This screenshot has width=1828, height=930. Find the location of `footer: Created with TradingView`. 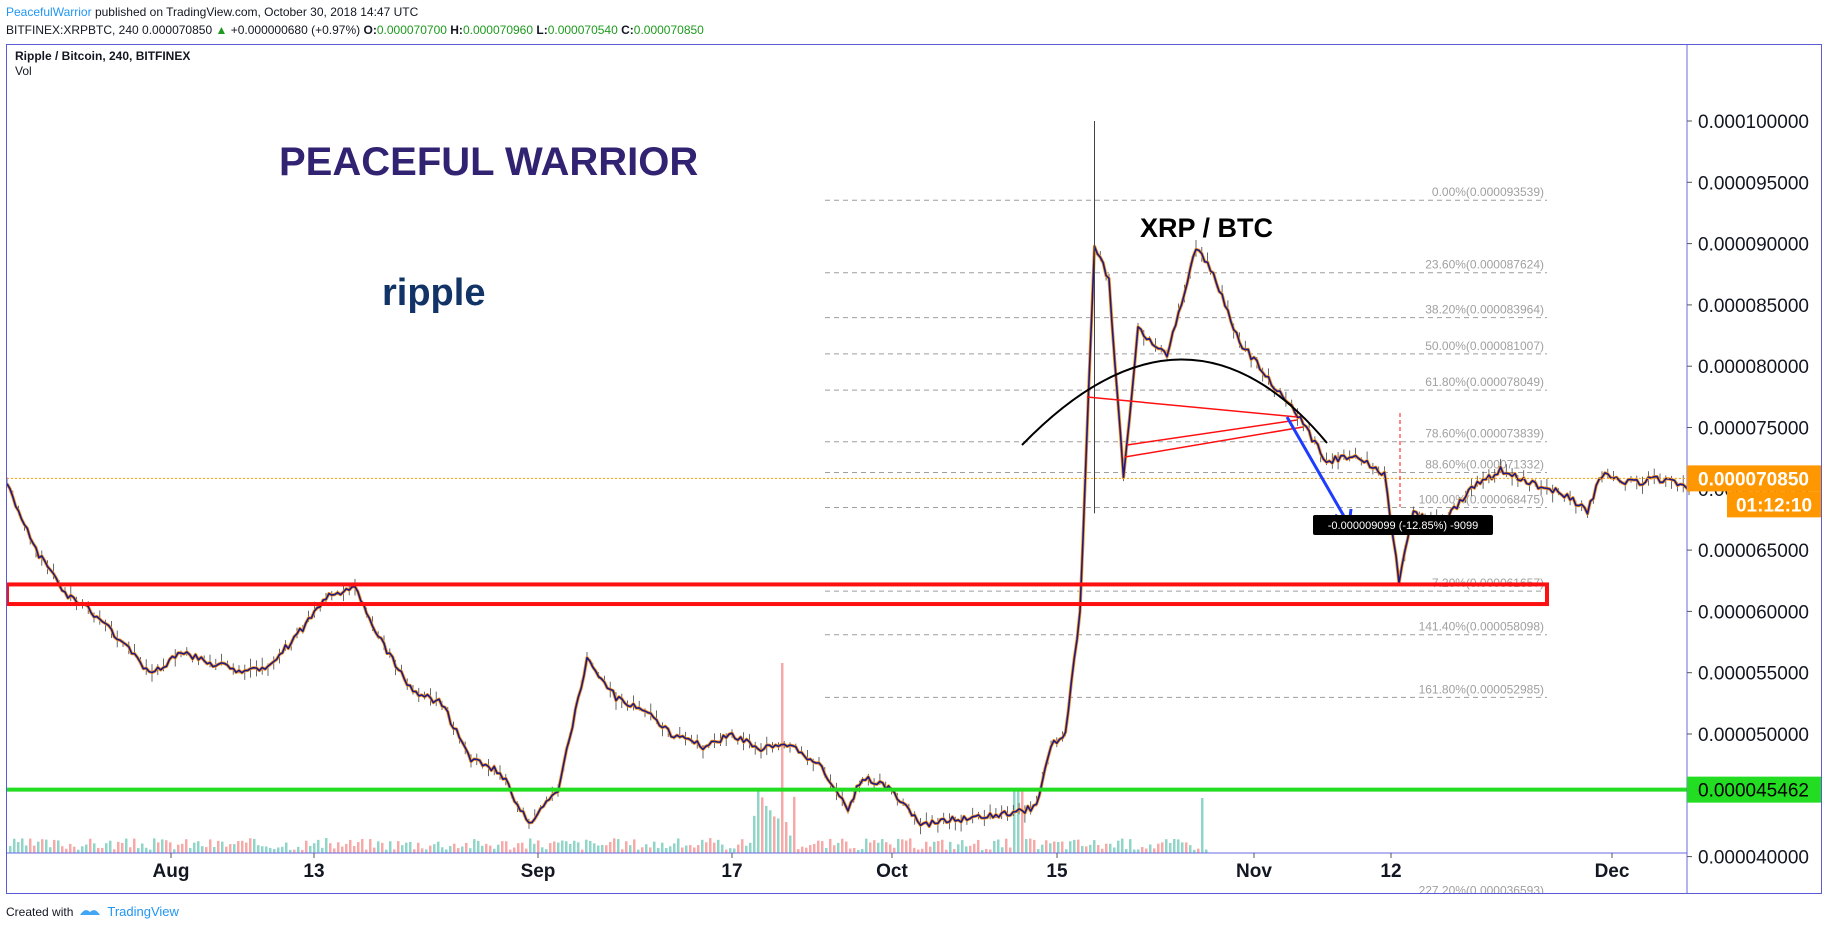

footer: Created with TradingView is located at coordinates (92, 911).